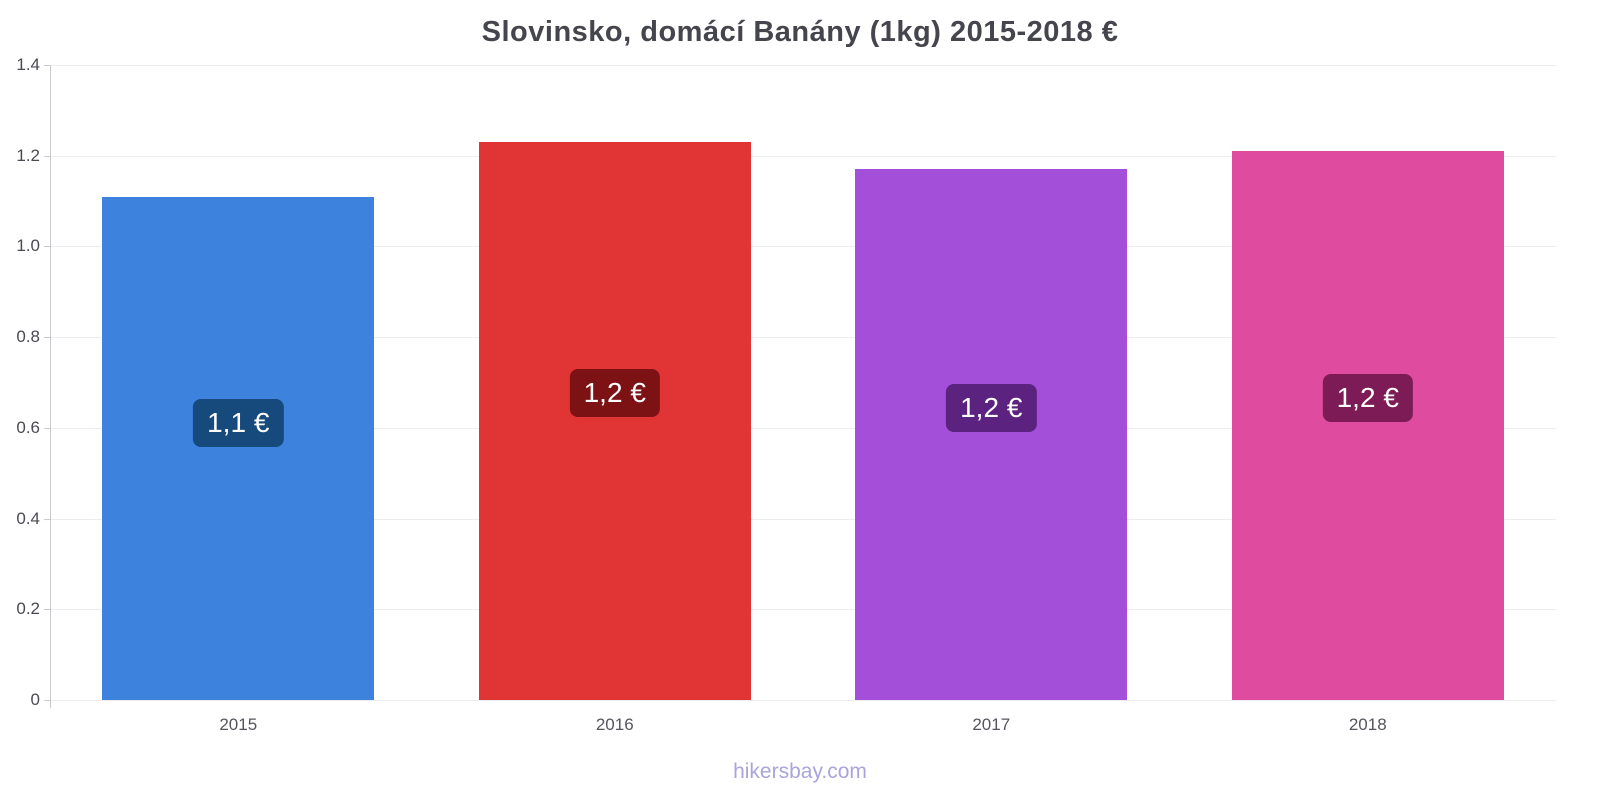 The height and width of the screenshot is (800, 1600). What do you see at coordinates (800, 771) in the screenshot?
I see `watermark-link: hikersbay.com` at bounding box center [800, 771].